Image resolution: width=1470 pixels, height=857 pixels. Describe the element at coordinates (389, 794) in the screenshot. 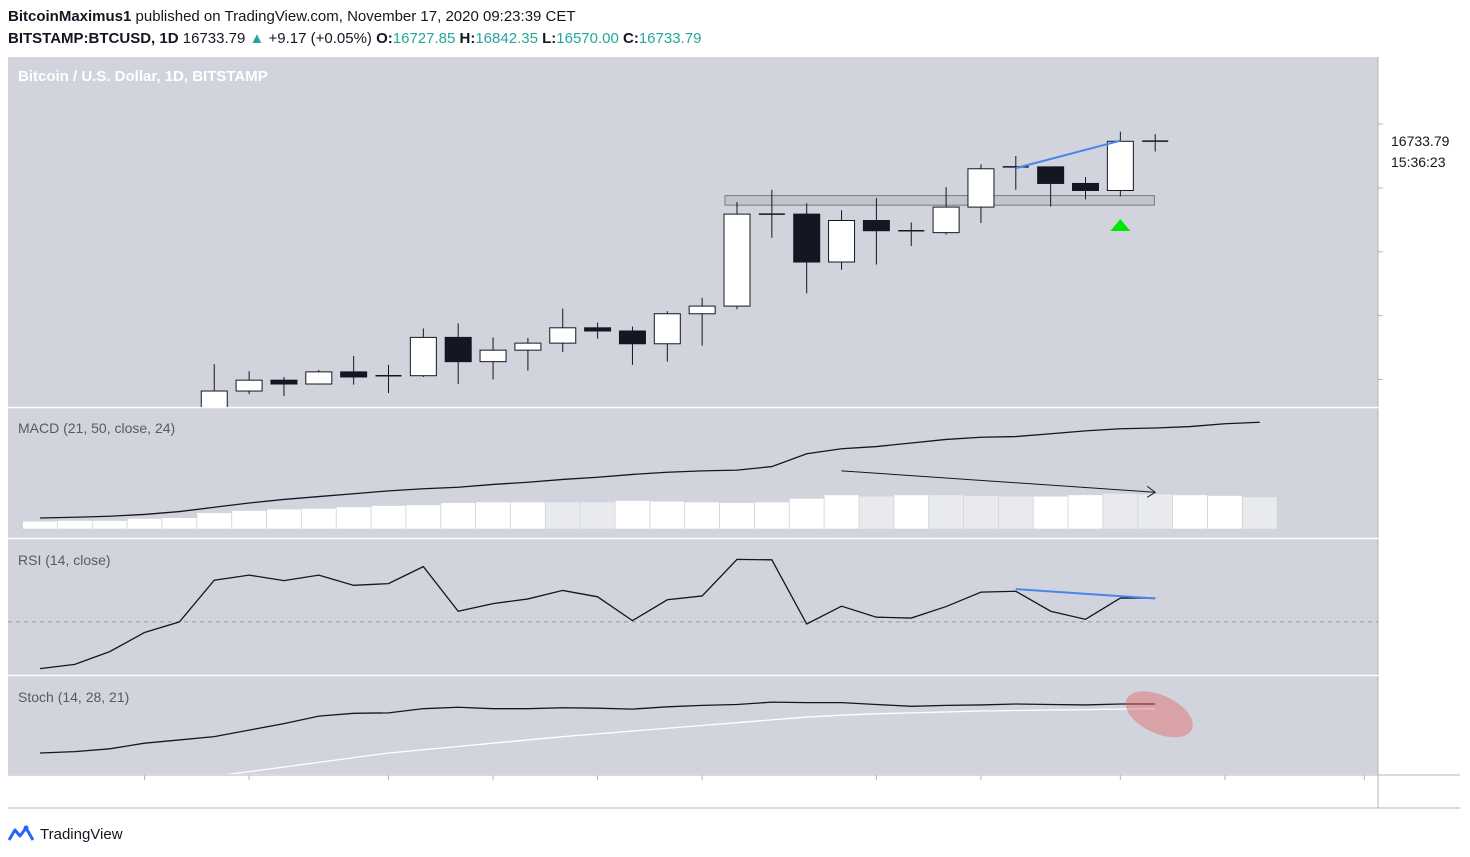

I see `time-axis-label: 26` at that location.